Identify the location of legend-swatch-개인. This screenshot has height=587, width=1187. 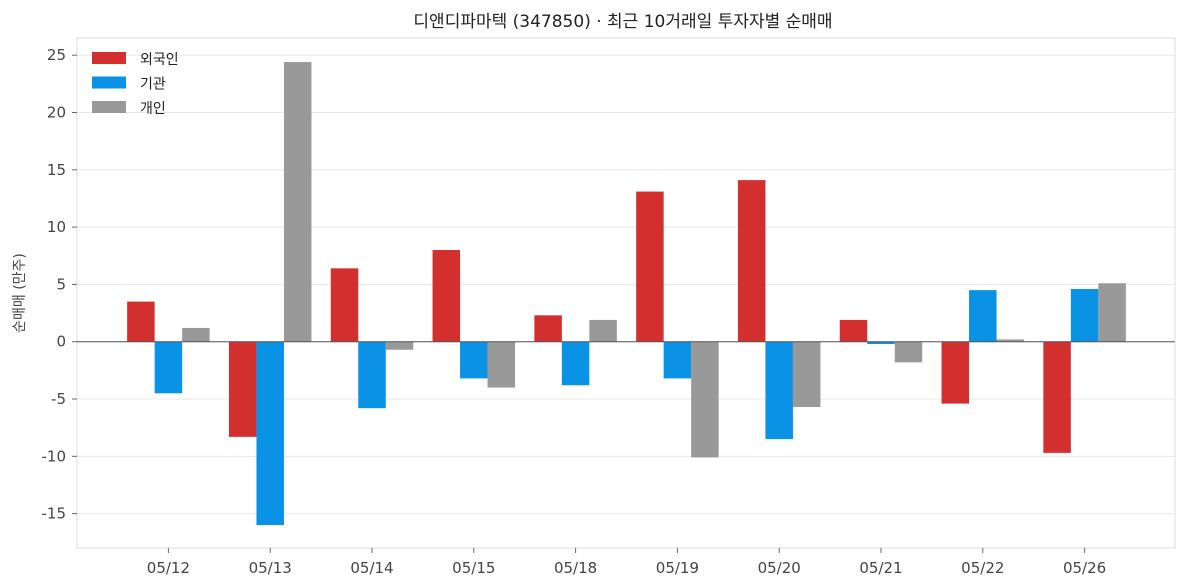
(109, 107).